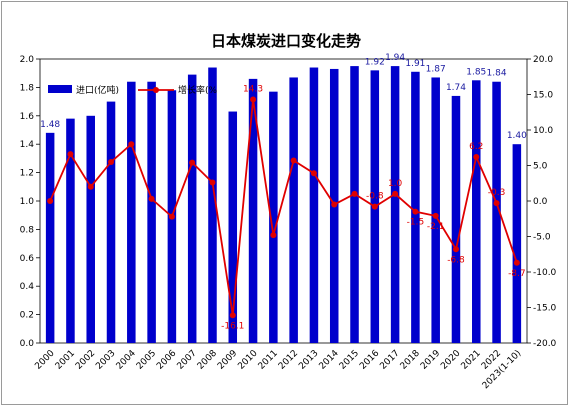  Describe the element at coordinates (97, 90) in the screenshot. I see `legend-bar-label: 进口(亿吨)` at that location.